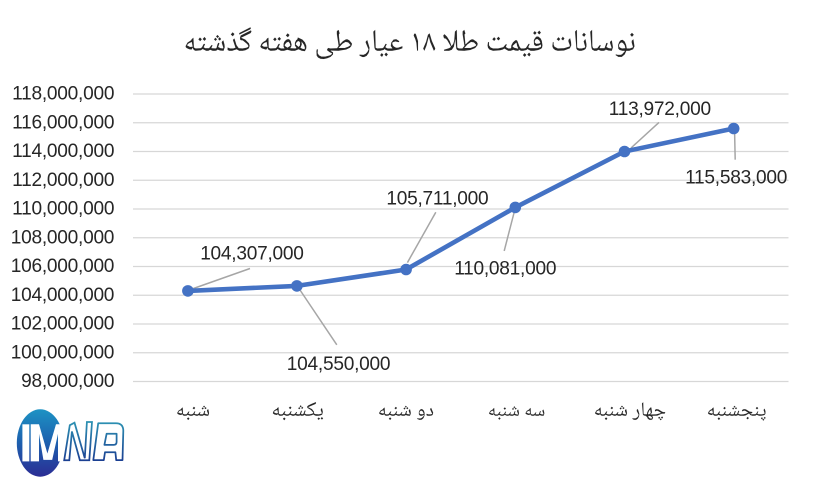 This screenshot has width=814, height=494. I want to click on svg-text: 114,000,000, so click(63, 151).